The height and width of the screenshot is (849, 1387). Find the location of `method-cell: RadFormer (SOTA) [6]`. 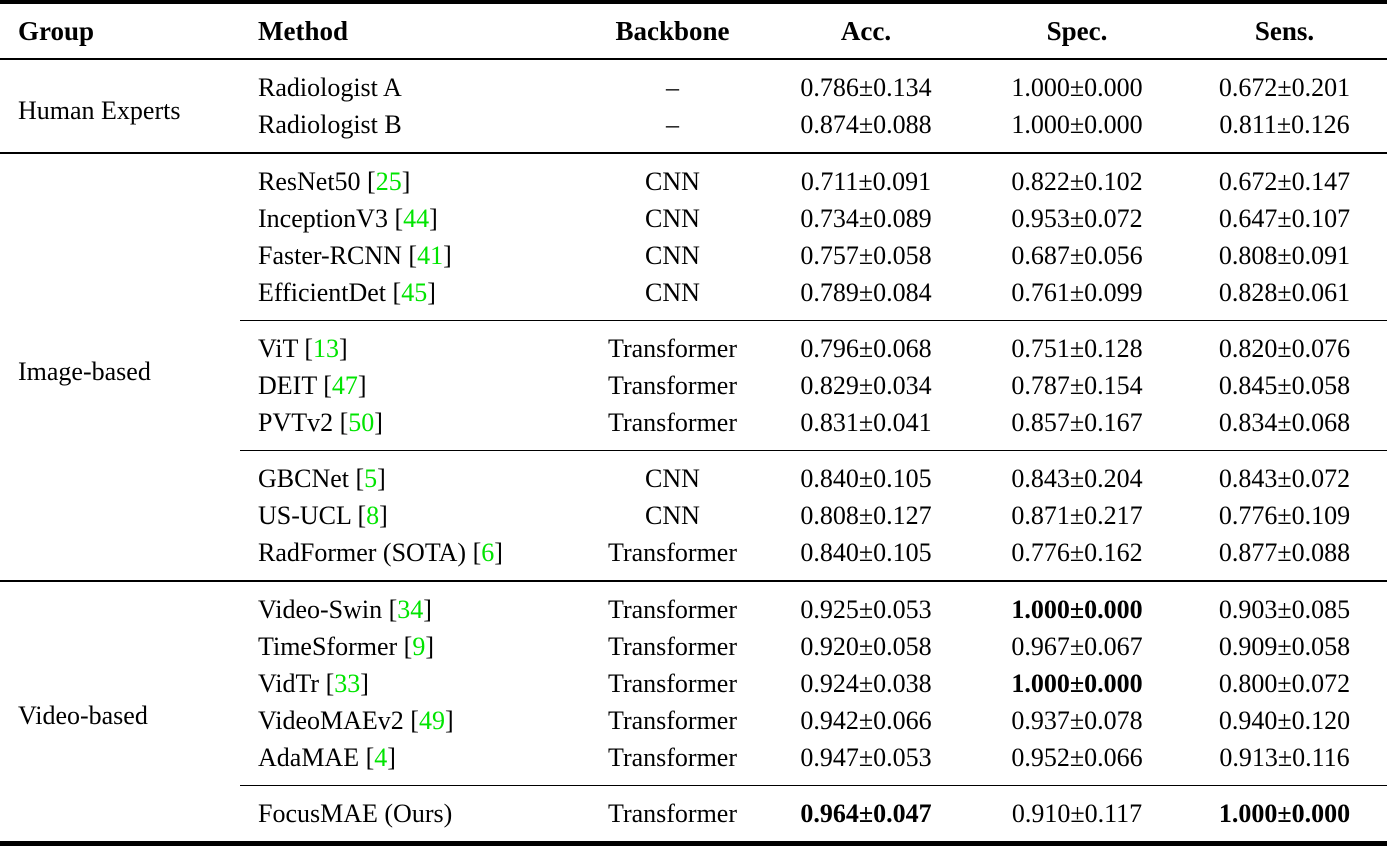

method-cell: RadFormer (SOTA) [6] is located at coordinates (412, 557).